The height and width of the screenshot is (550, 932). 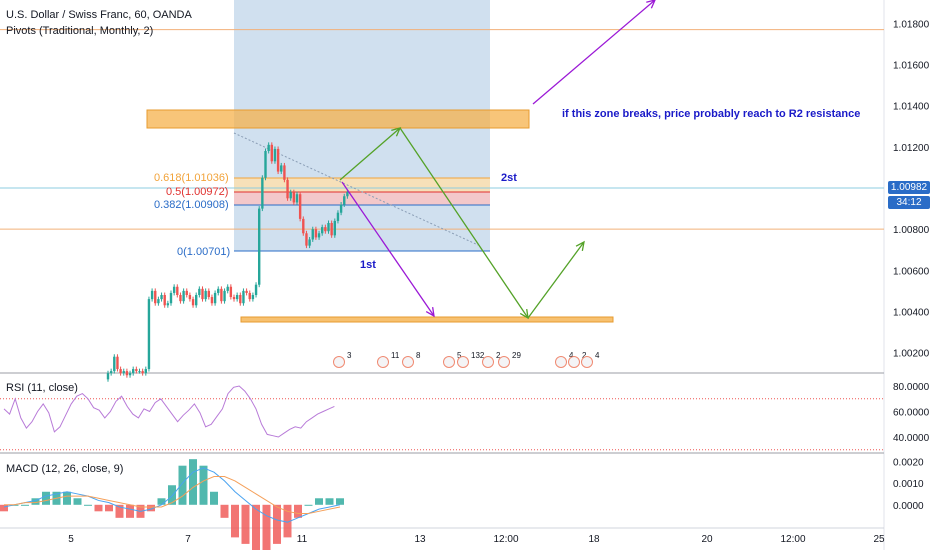 What do you see at coordinates (368, 265) in the screenshot?
I see `first-scenario-label: 1st` at bounding box center [368, 265].